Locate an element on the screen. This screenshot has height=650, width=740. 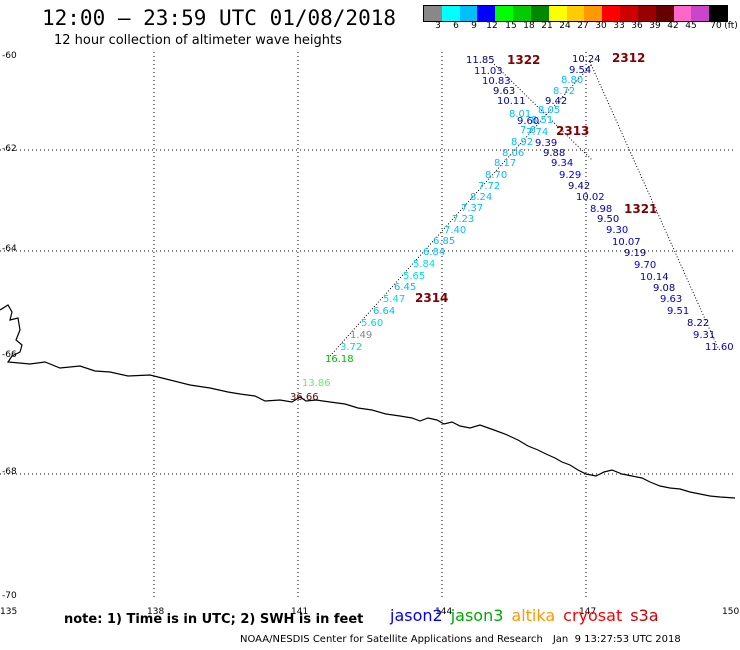
wave-height-value: 8.98 is located at coordinates (601, 209).